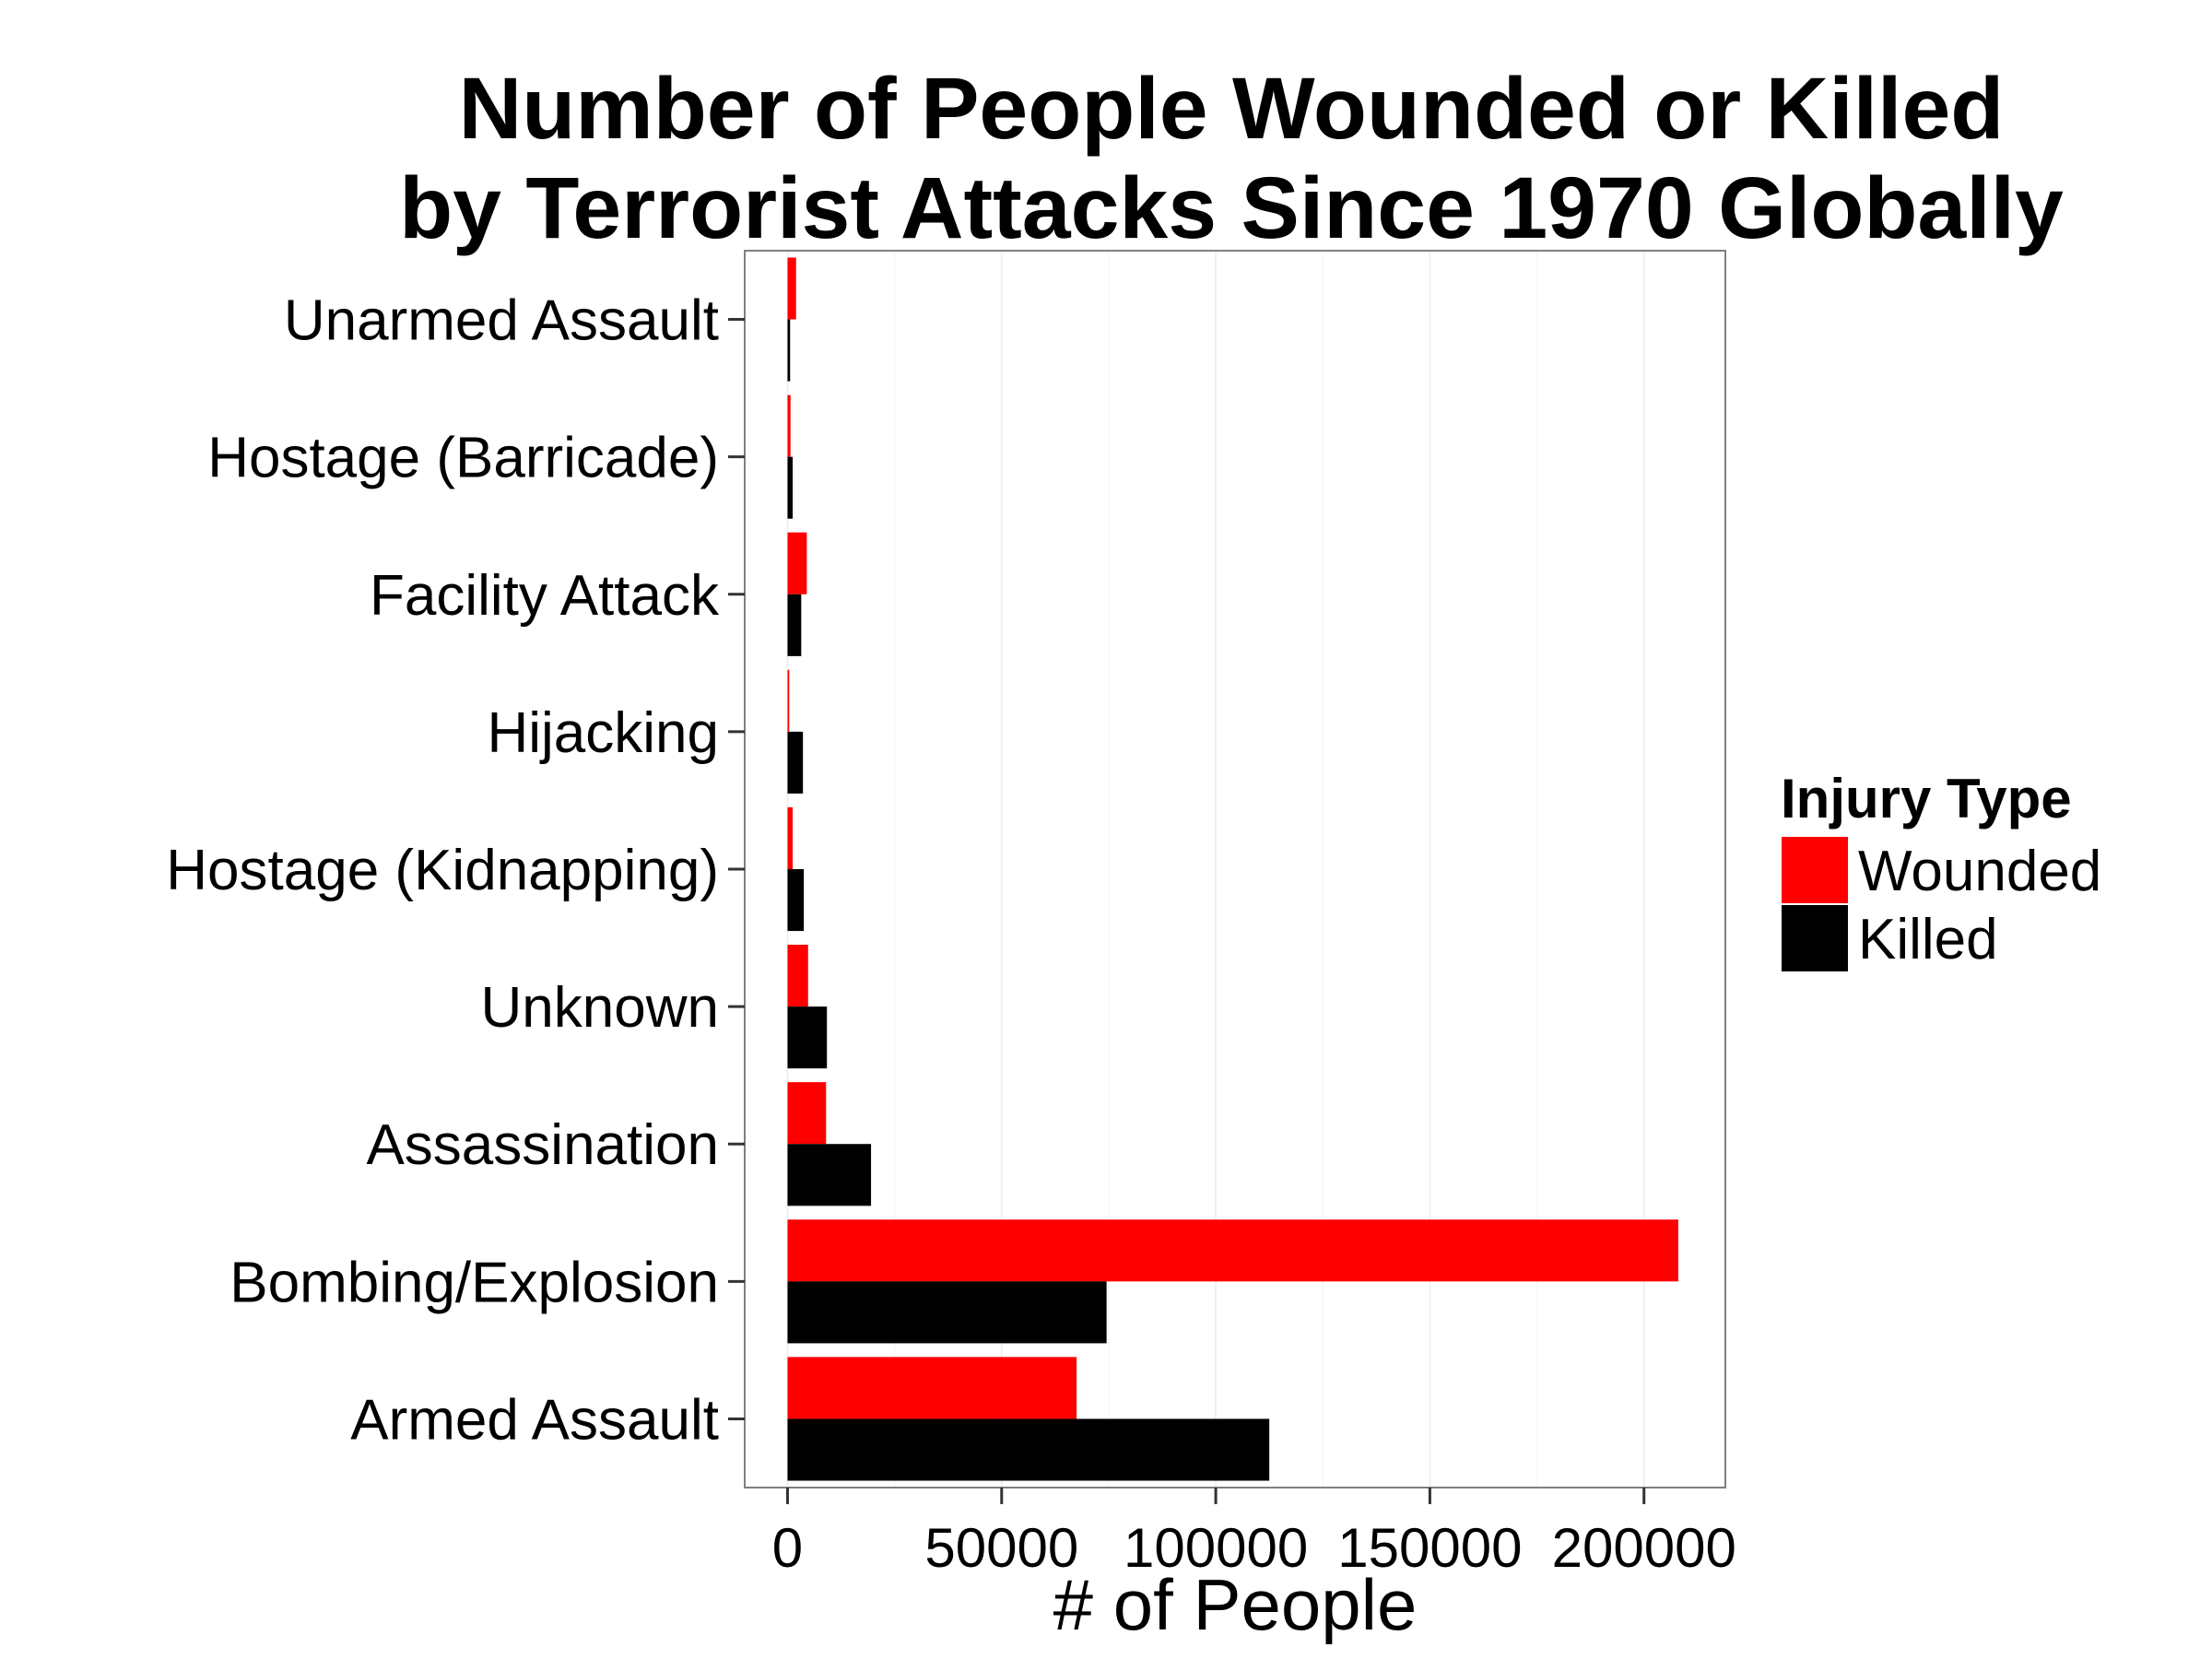 The height and width of the screenshot is (1659, 2212). What do you see at coordinates (1815, 938) in the screenshot?
I see `legend-key-killed` at bounding box center [1815, 938].